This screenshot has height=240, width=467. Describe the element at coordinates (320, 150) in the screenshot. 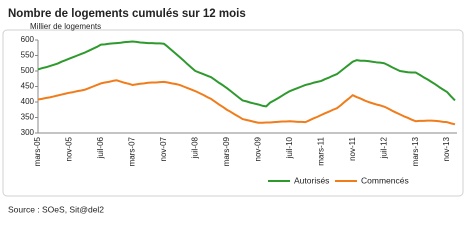

I see `x-tick-label: mars-11` at that location.